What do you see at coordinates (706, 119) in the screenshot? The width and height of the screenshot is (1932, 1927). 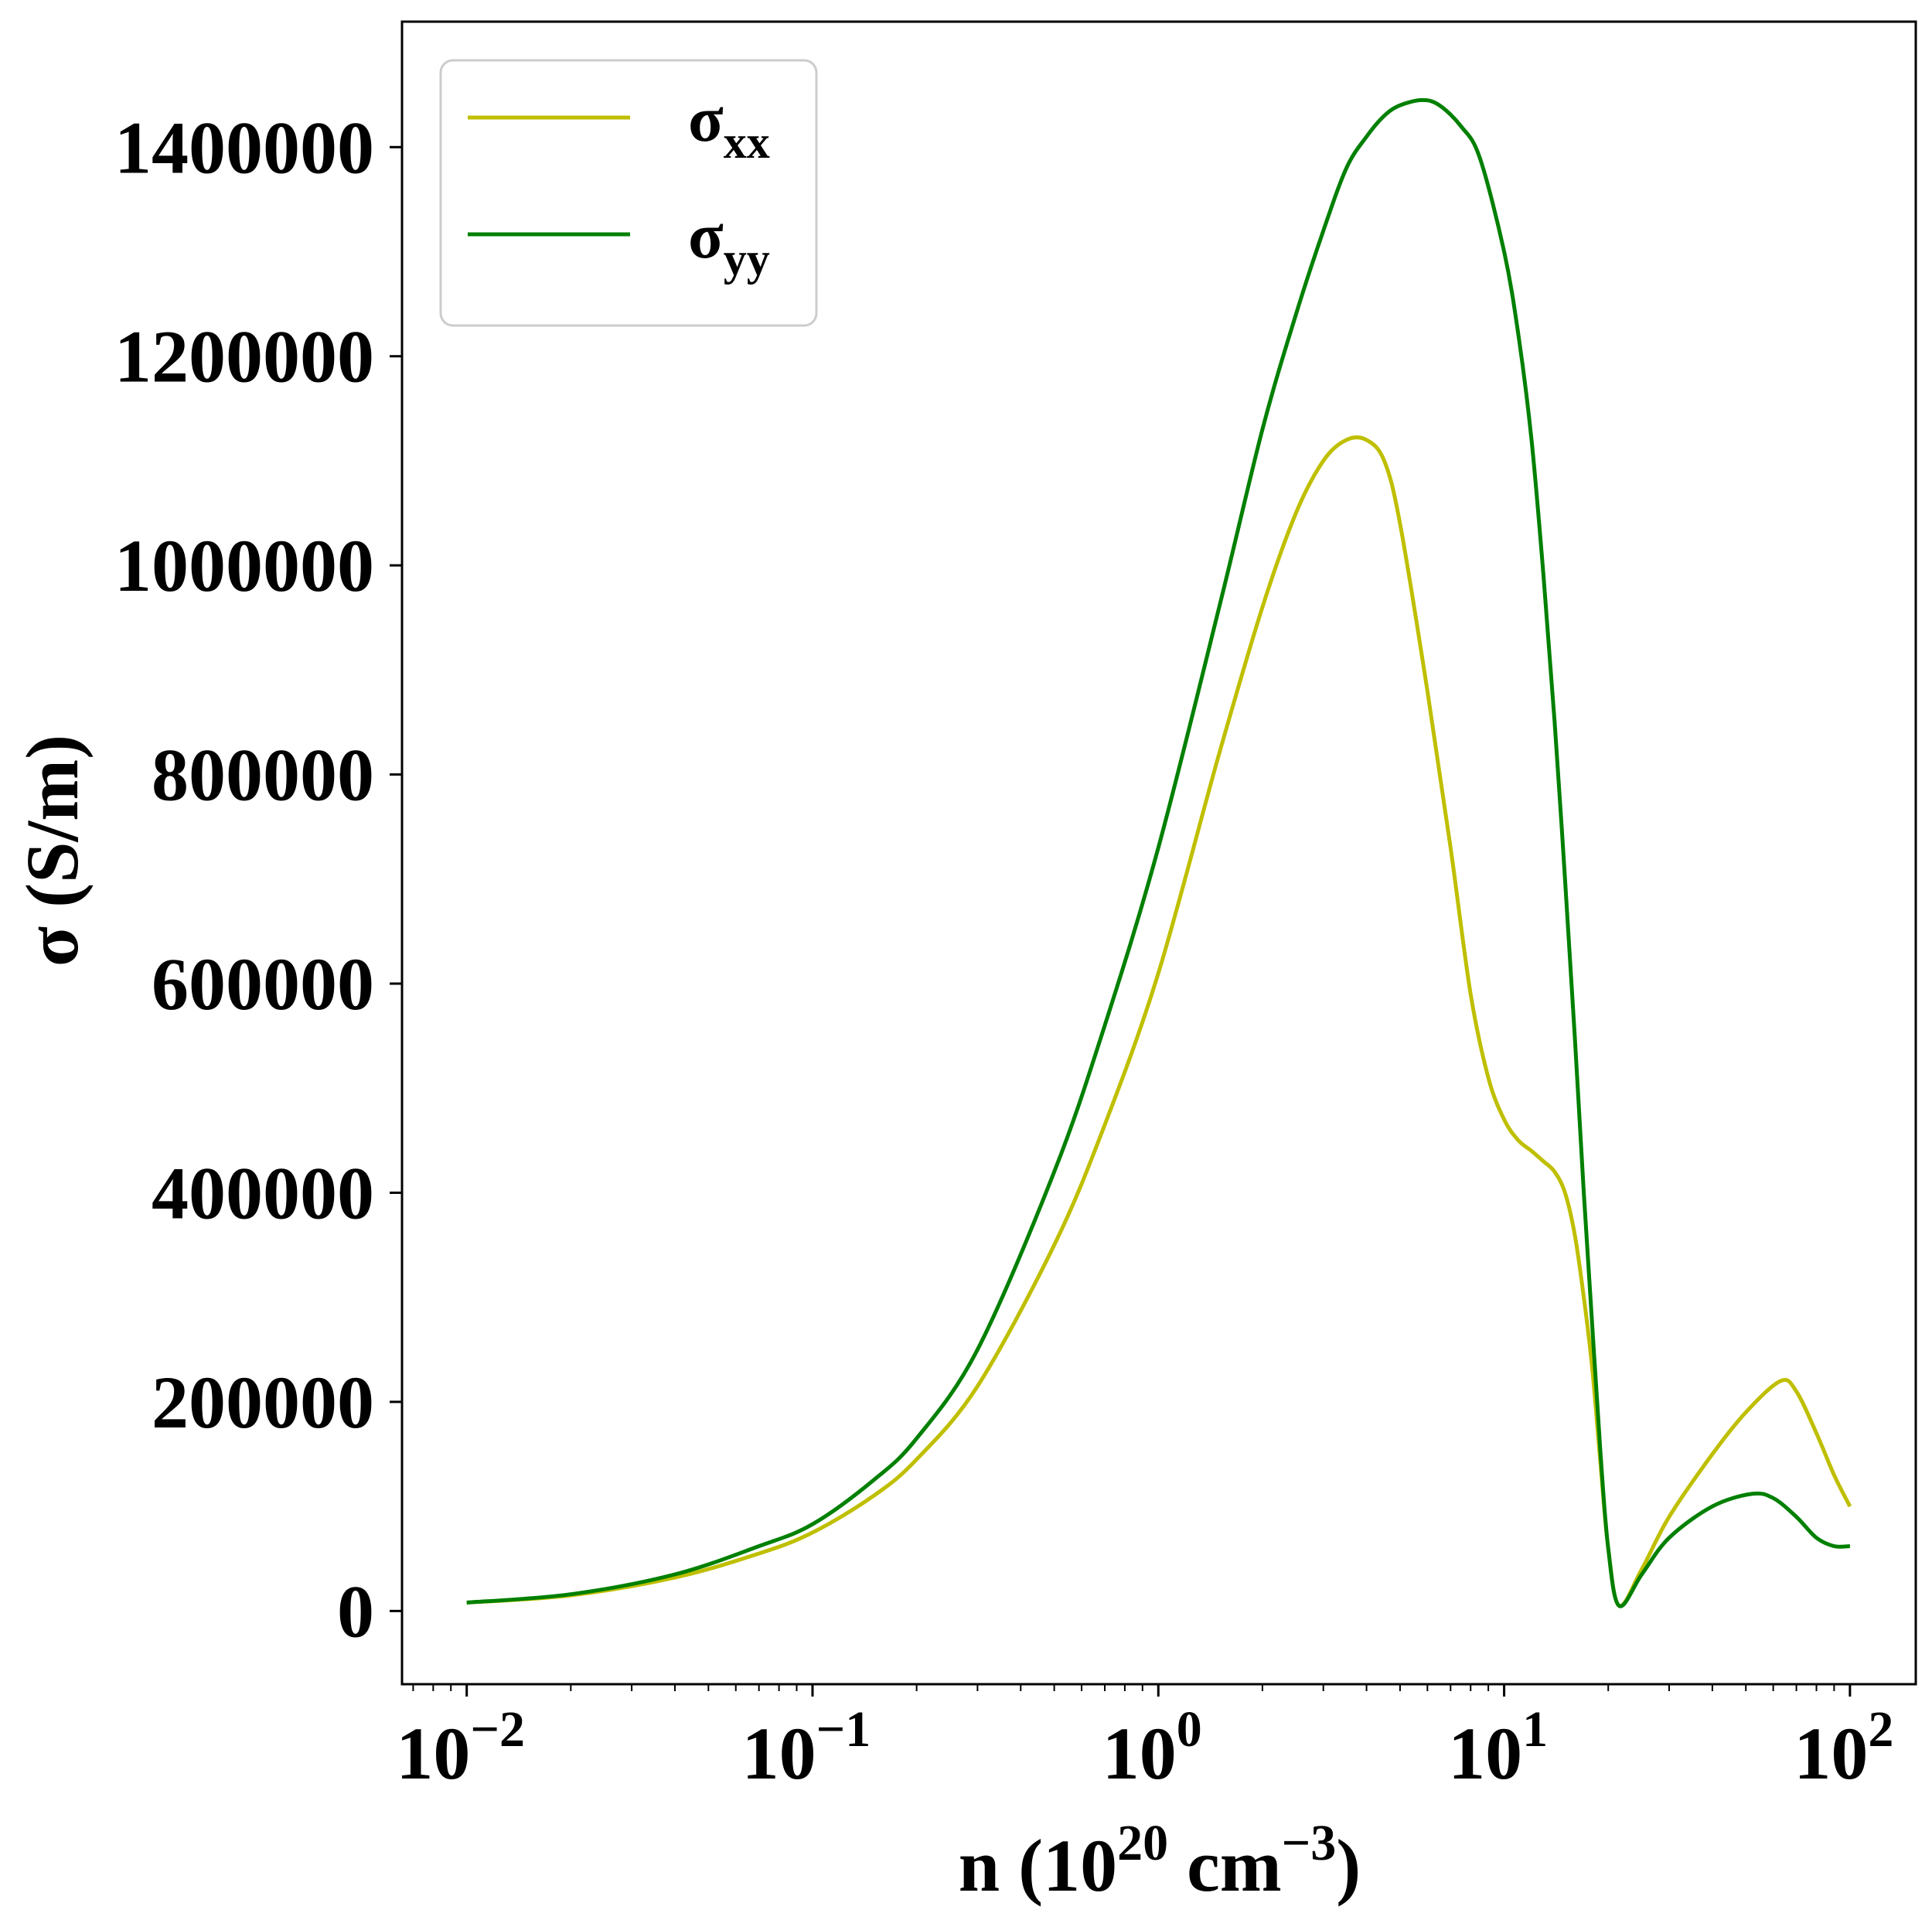 I see `legend-label-sigma-xx-main: σ` at bounding box center [706, 119].